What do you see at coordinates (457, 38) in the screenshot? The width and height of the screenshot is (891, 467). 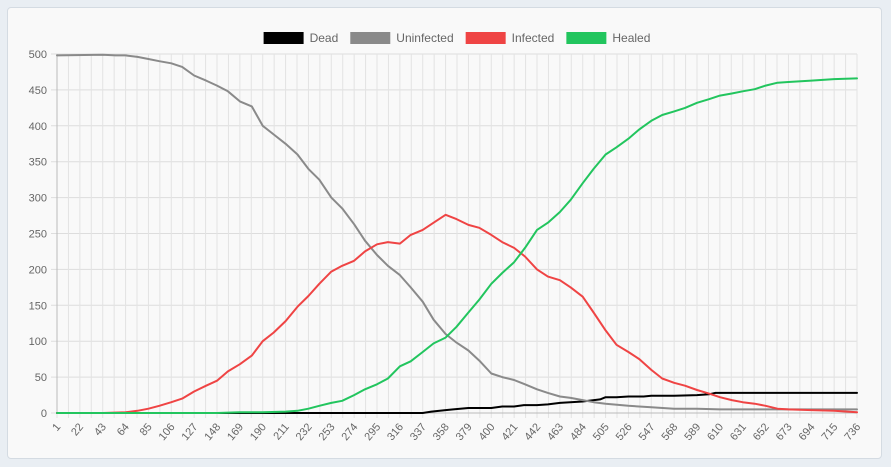 I see `legend: Dead Uninfected Infected Healed` at bounding box center [457, 38].